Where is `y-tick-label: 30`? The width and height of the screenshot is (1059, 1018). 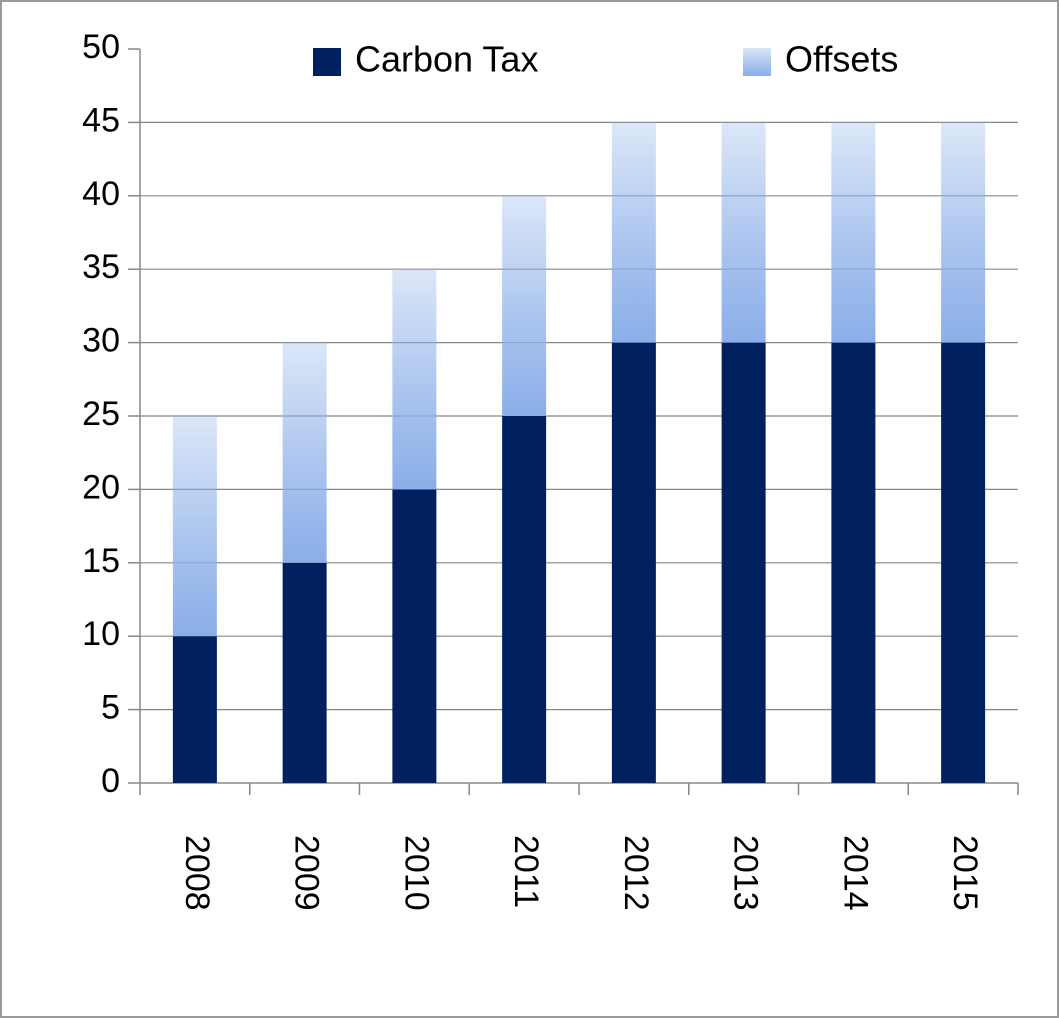 y-tick-label: 30 is located at coordinates (101, 341).